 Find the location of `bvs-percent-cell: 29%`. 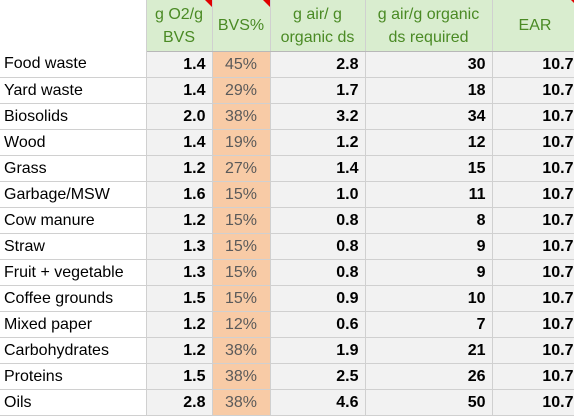

bvs-percent-cell: 29% is located at coordinates (241, 90).